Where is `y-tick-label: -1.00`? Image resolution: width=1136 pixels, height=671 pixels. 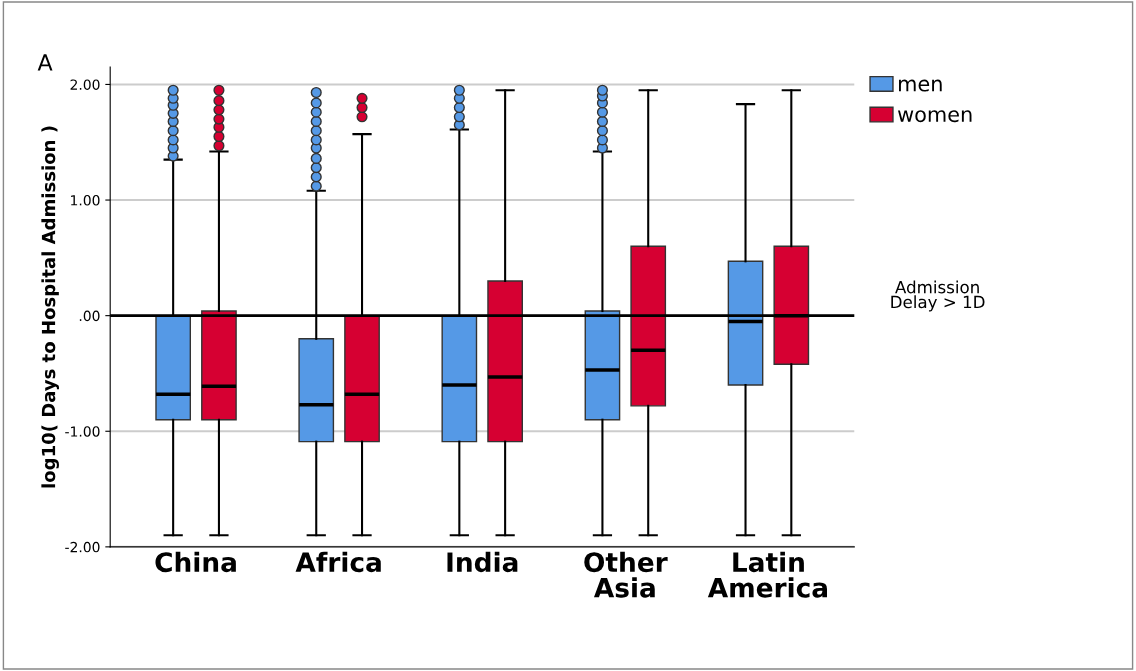 y-tick-label: -1.00 is located at coordinates (82, 431).